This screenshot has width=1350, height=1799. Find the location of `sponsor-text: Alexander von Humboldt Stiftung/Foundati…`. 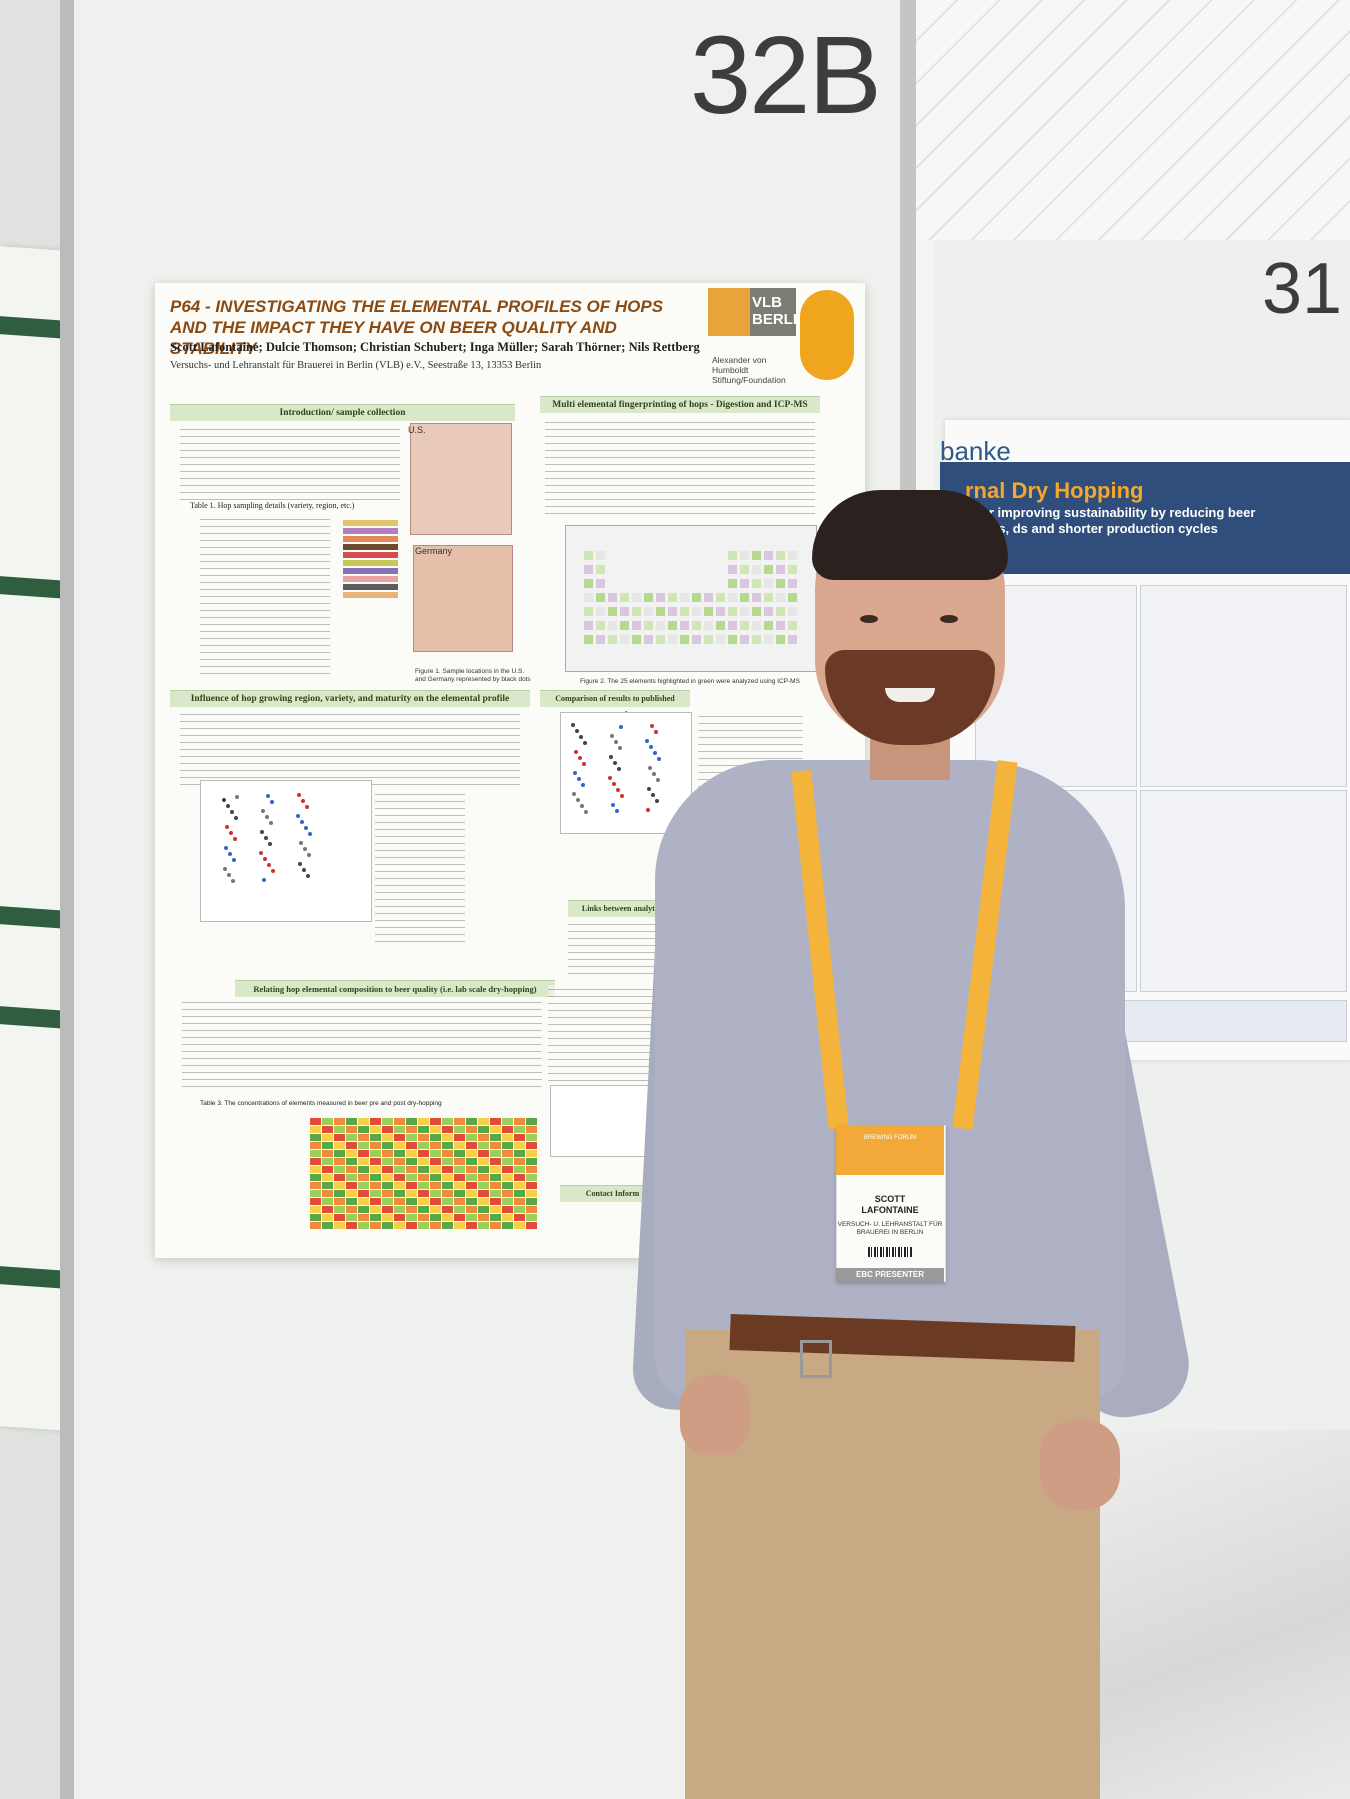

sponsor-text: Alexander von Humboldt Stiftung/Foundati… is located at coordinates (749, 370).